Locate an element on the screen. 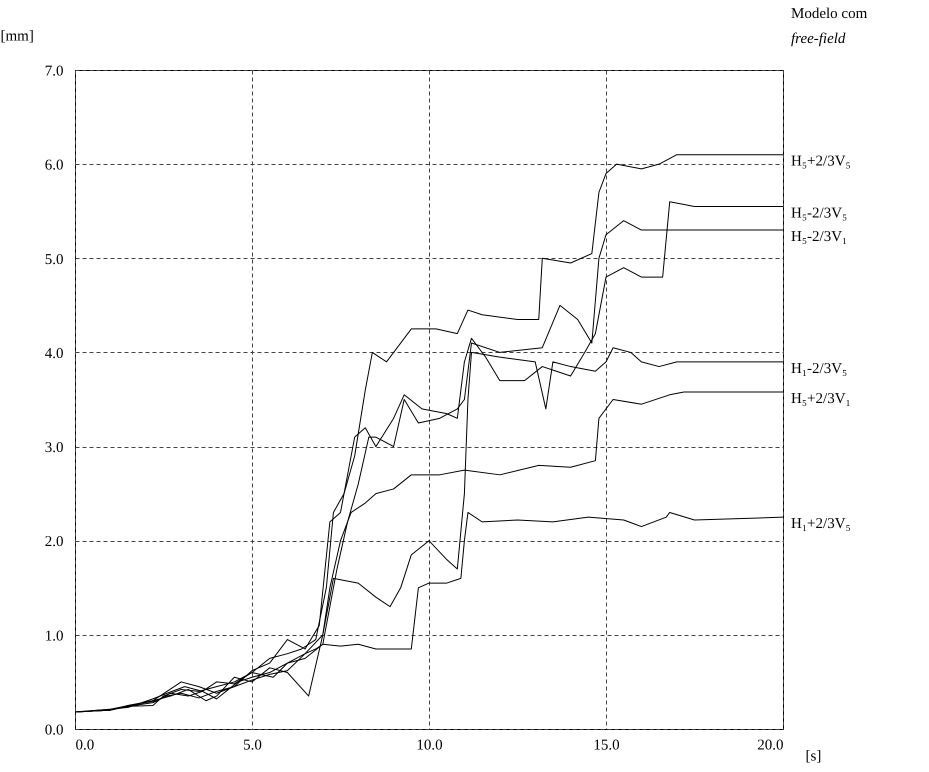  series-label: H₅+2/3V₁ is located at coordinates (821, 398).